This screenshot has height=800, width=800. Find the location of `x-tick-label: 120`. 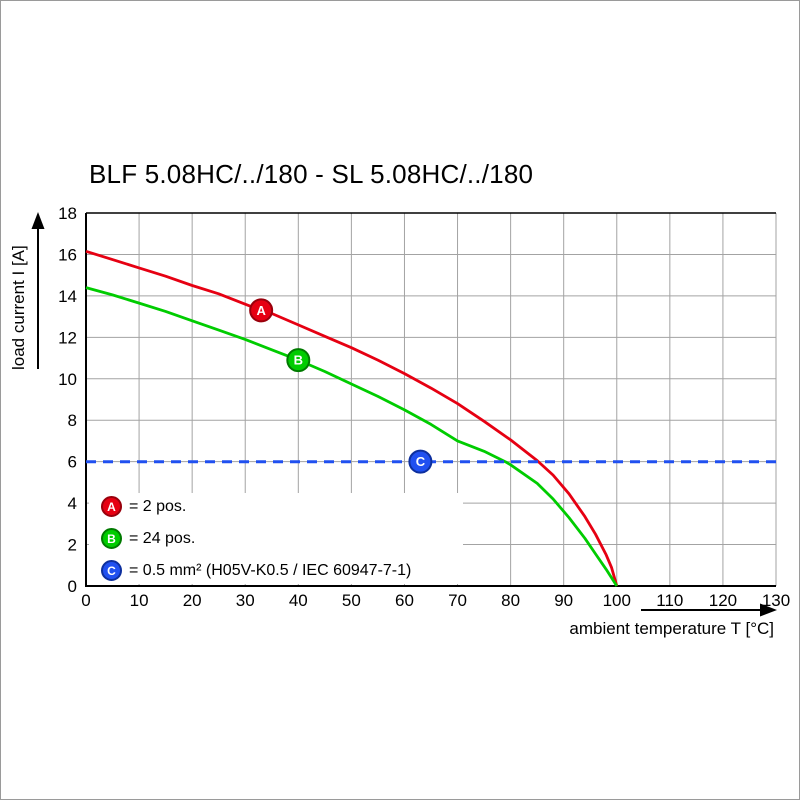

x-tick-label: 120 is located at coordinates (723, 600).